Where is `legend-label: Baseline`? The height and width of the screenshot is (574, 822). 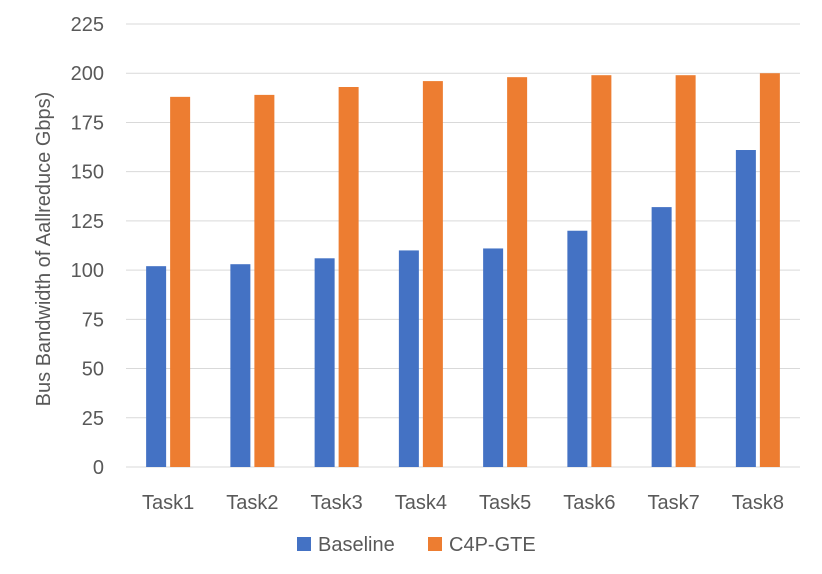 legend-label: Baseline is located at coordinates (356, 545).